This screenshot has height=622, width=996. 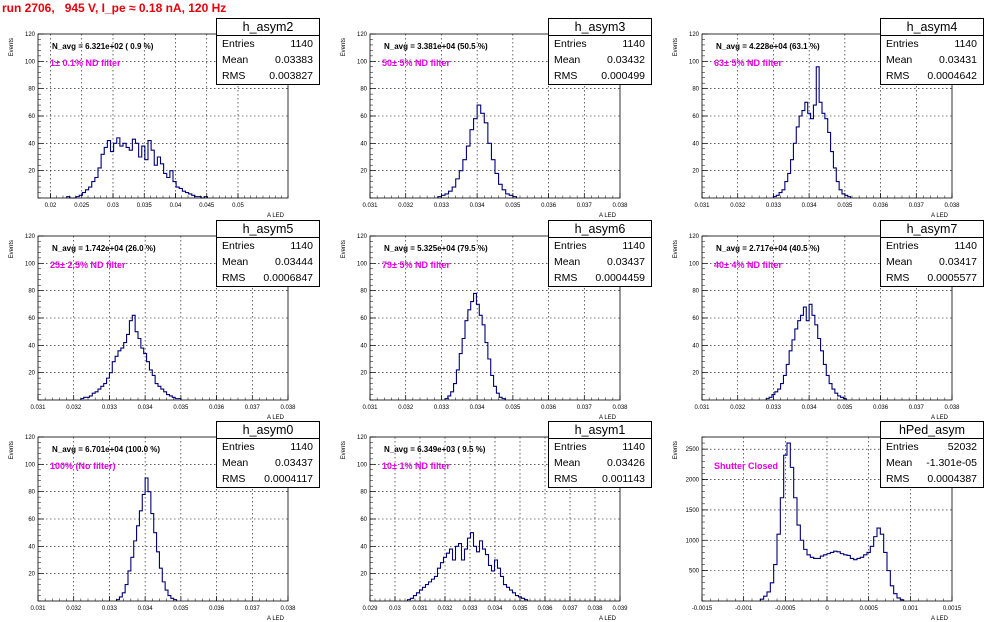 What do you see at coordinates (768, 46) in the screenshot?
I see `navg-label: N_avg = 4.228e+04 (63.1 %)` at bounding box center [768, 46].